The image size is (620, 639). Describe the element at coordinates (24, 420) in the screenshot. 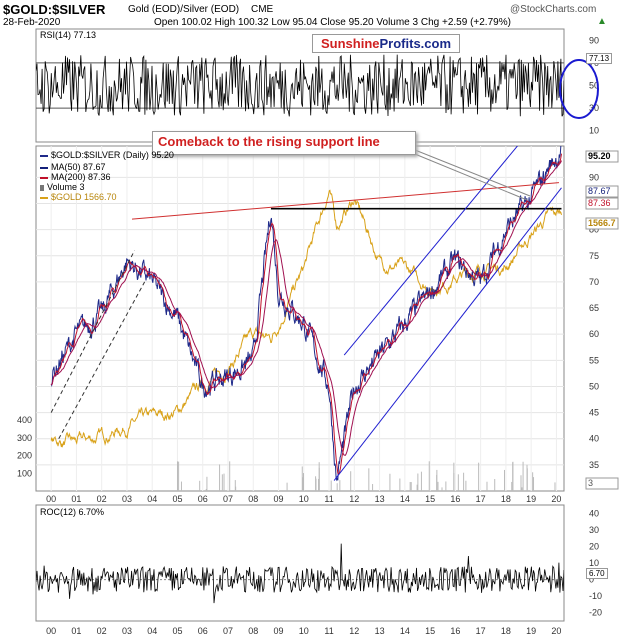

I see `gold-tick-label: 400` at that location.